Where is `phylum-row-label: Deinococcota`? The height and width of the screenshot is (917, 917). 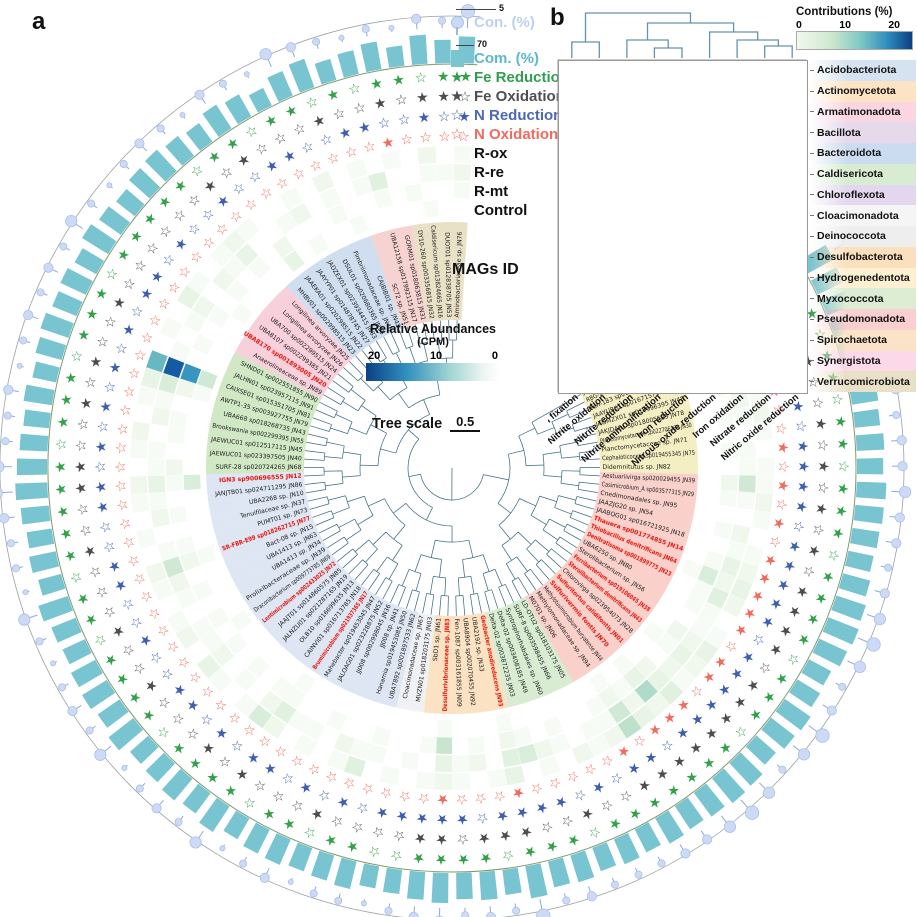 phylum-row-label: Deinococcota is located at coordinates (863, 236).